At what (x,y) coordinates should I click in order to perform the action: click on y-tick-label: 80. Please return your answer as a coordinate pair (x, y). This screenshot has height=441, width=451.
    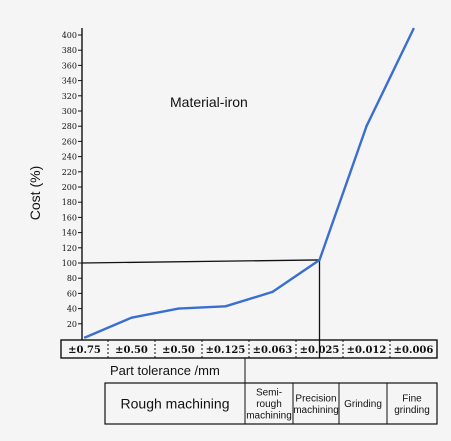
    Looking at the image, I should click on (72, 278).